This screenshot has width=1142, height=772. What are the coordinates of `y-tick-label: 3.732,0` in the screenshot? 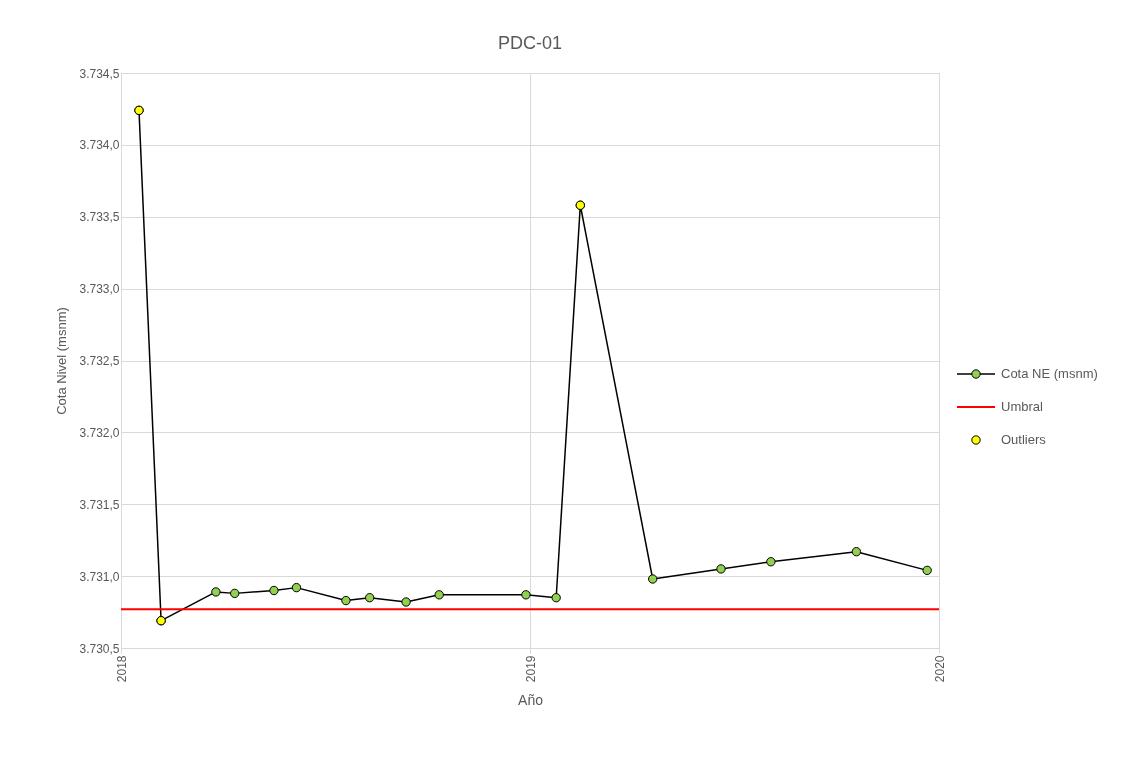 It's located at (99, 432).